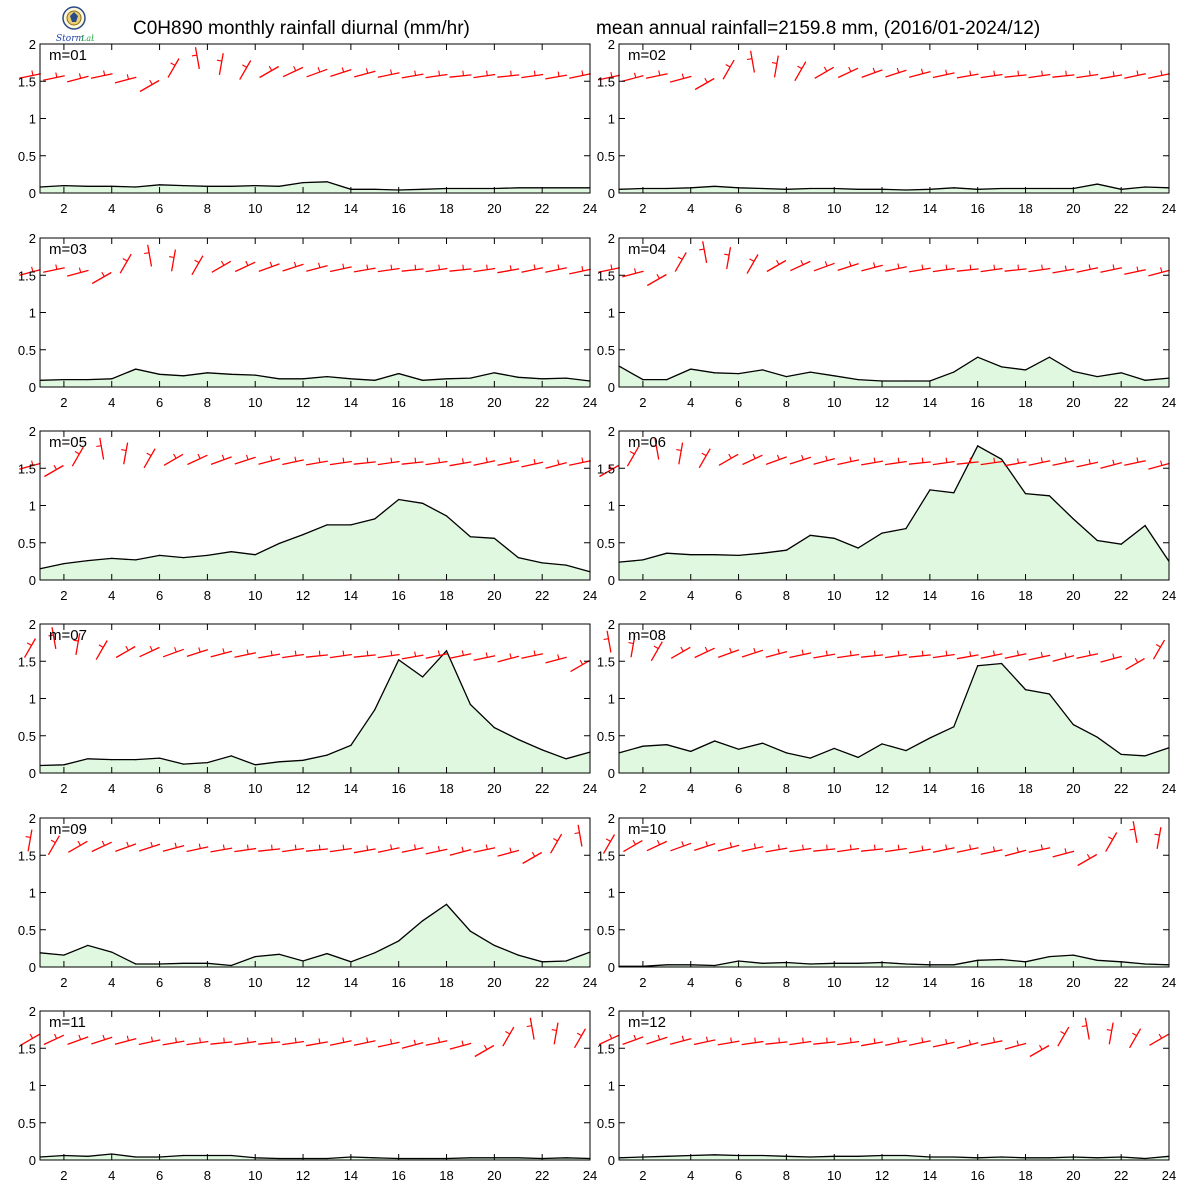 The width and height of the screenshot is (1200, 1200). Describe the element at coordinates (606, 81) in the screenshot. I see `y-tick-label: 1.5` at that location.